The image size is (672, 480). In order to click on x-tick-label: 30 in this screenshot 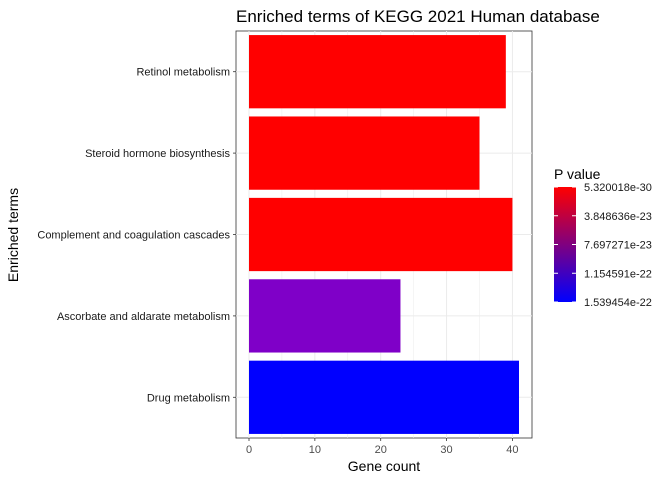, I will do `click(446, 450)`.